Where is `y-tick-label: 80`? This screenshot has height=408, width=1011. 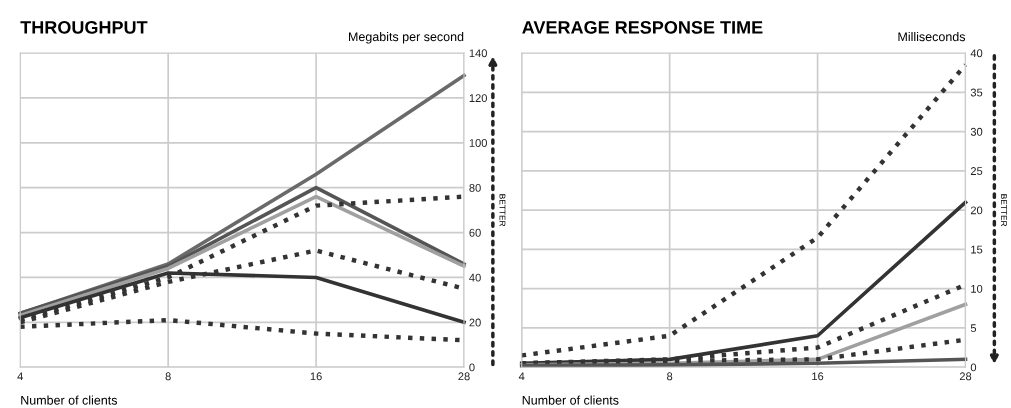
y-tick-label: 80 is located at coordinates (475, 187).